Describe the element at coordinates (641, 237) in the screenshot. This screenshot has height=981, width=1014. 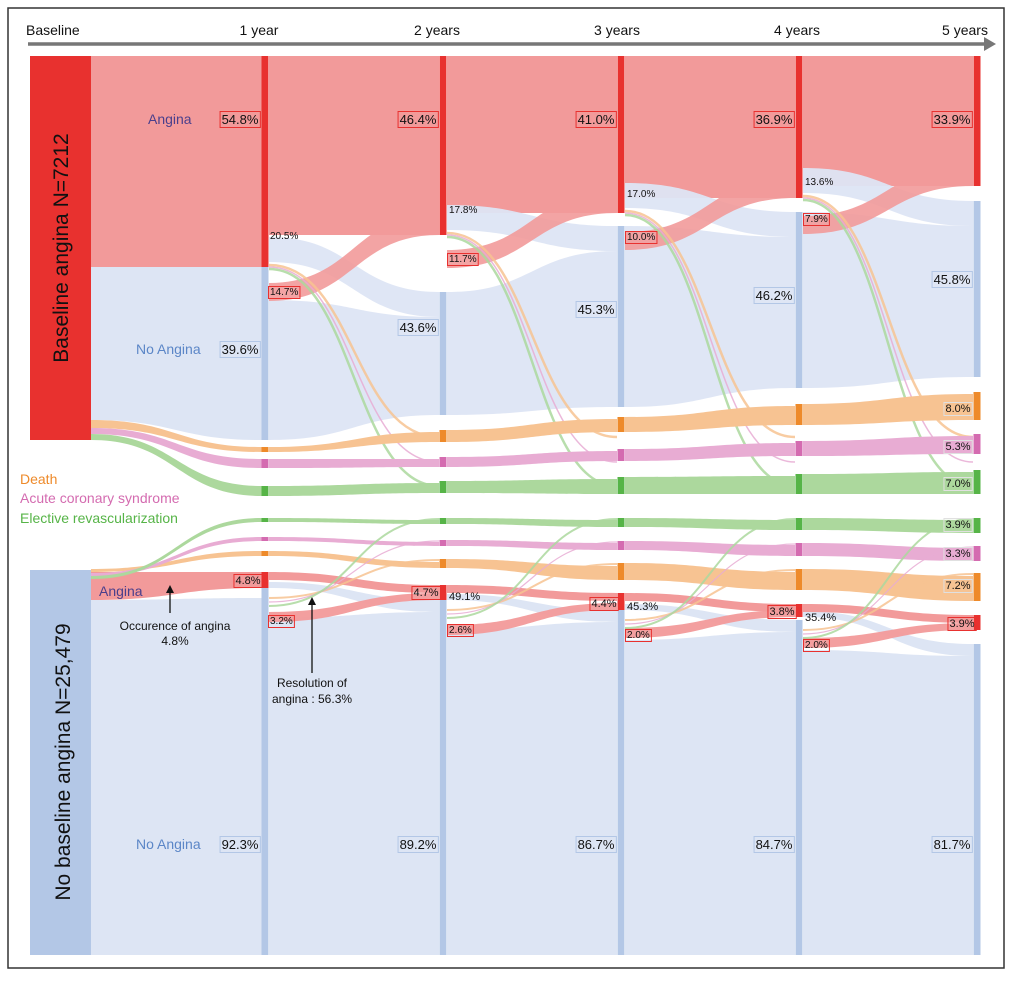
I see `value-top-onset-2-box` at that location.